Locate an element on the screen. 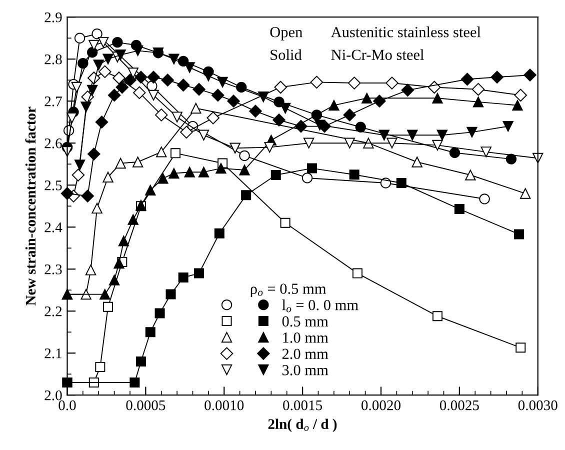  annotation: Austenitic stainless steel is located at coordinates (405, 32).